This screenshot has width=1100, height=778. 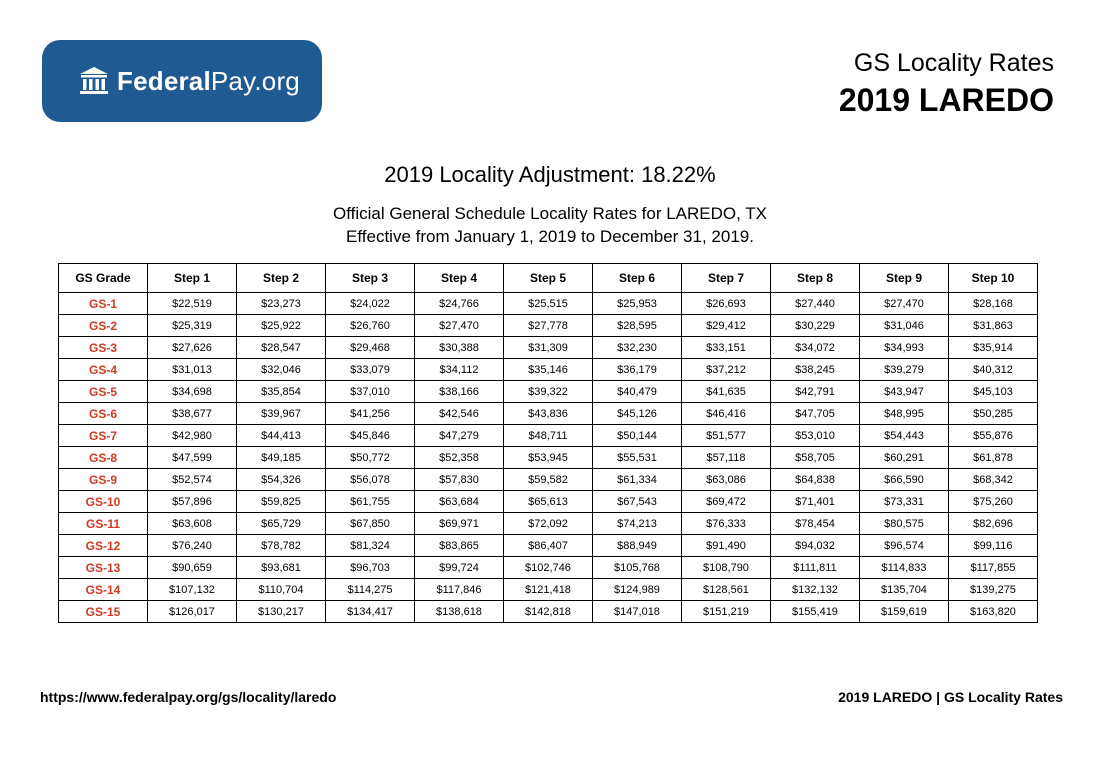 What do you see at coordinates (370, 325) in the screenshot?
I see `rate-cell-step-3: $26,760` at bounding box center [370, 325].